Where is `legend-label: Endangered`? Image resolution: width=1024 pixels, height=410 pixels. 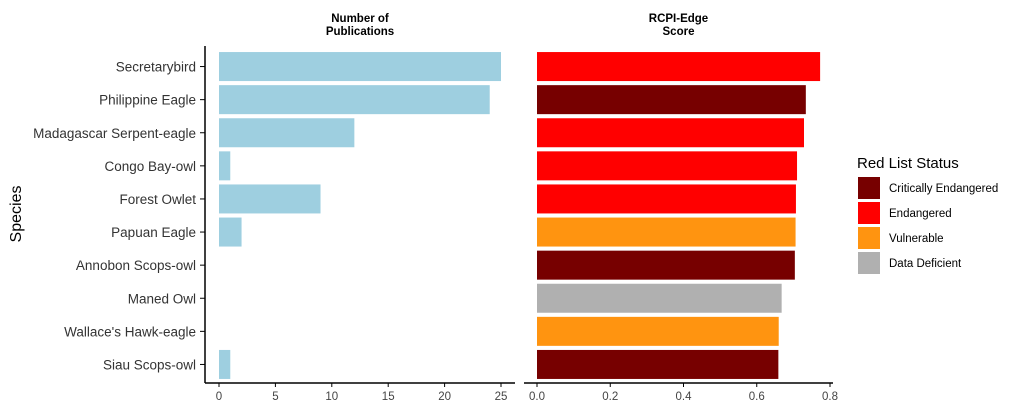
legend-label: Endangered is located at coordinates (920, 214).